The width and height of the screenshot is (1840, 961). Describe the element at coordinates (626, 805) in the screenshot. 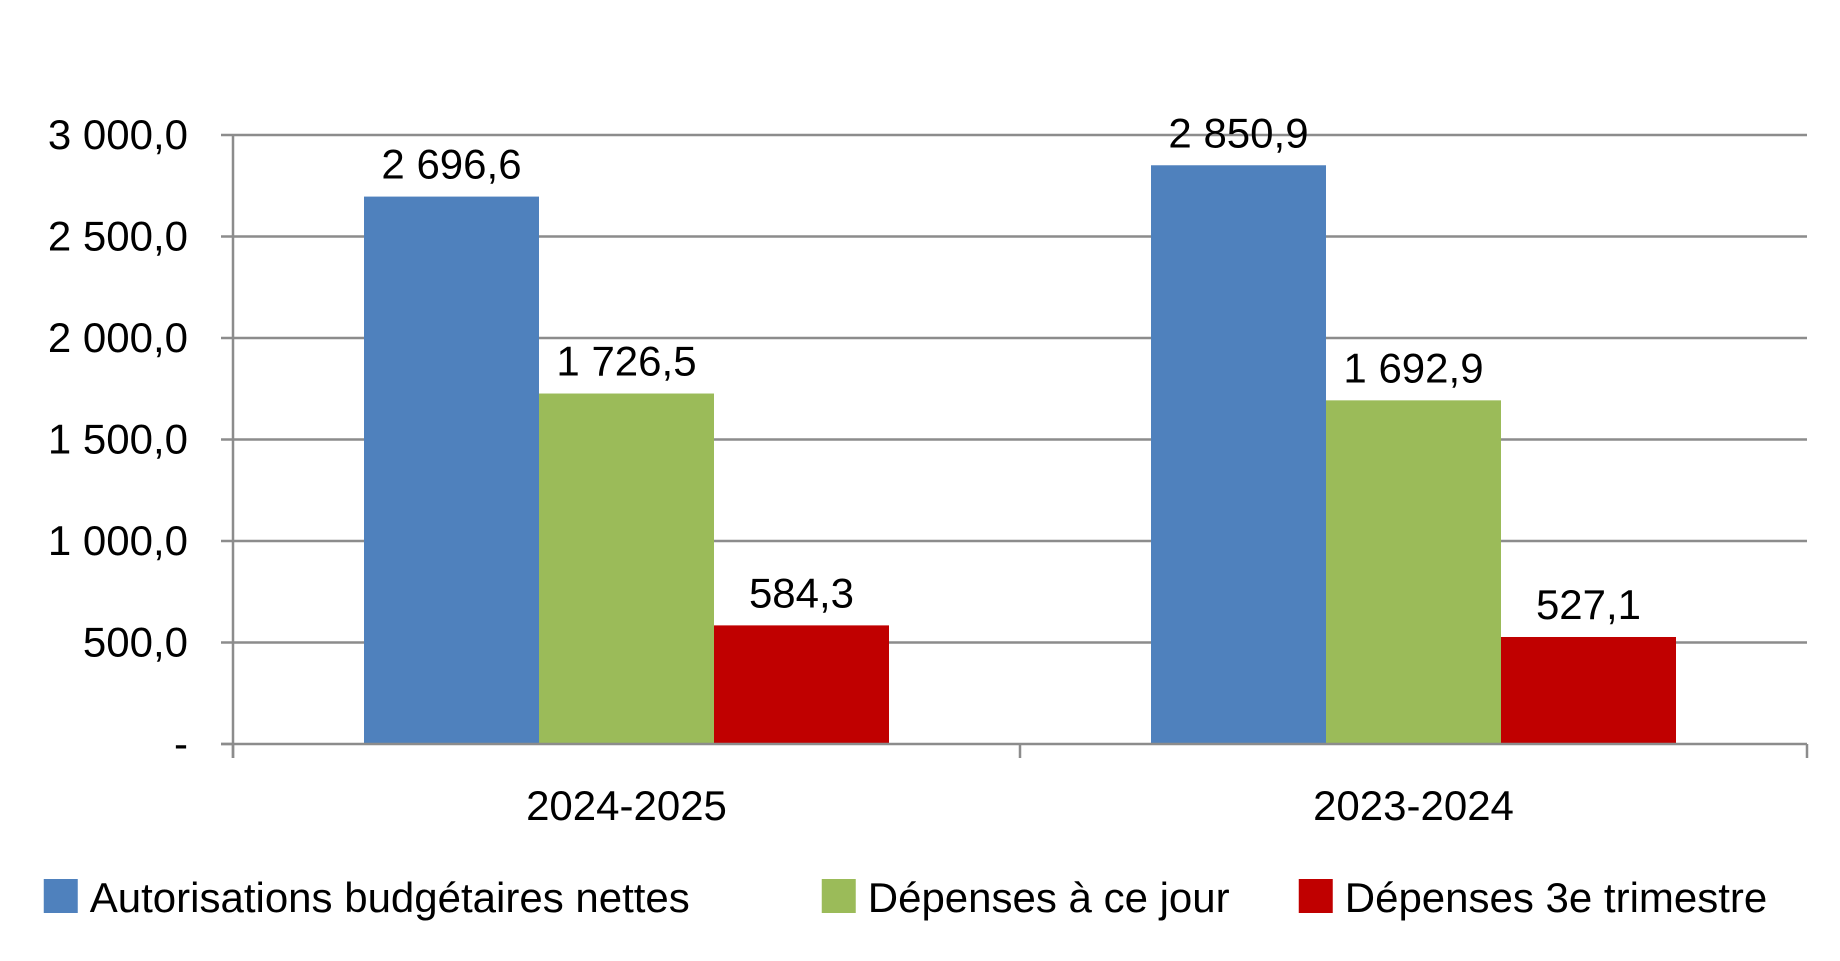

I see `x-tick-label: 2024-2025` at that location.